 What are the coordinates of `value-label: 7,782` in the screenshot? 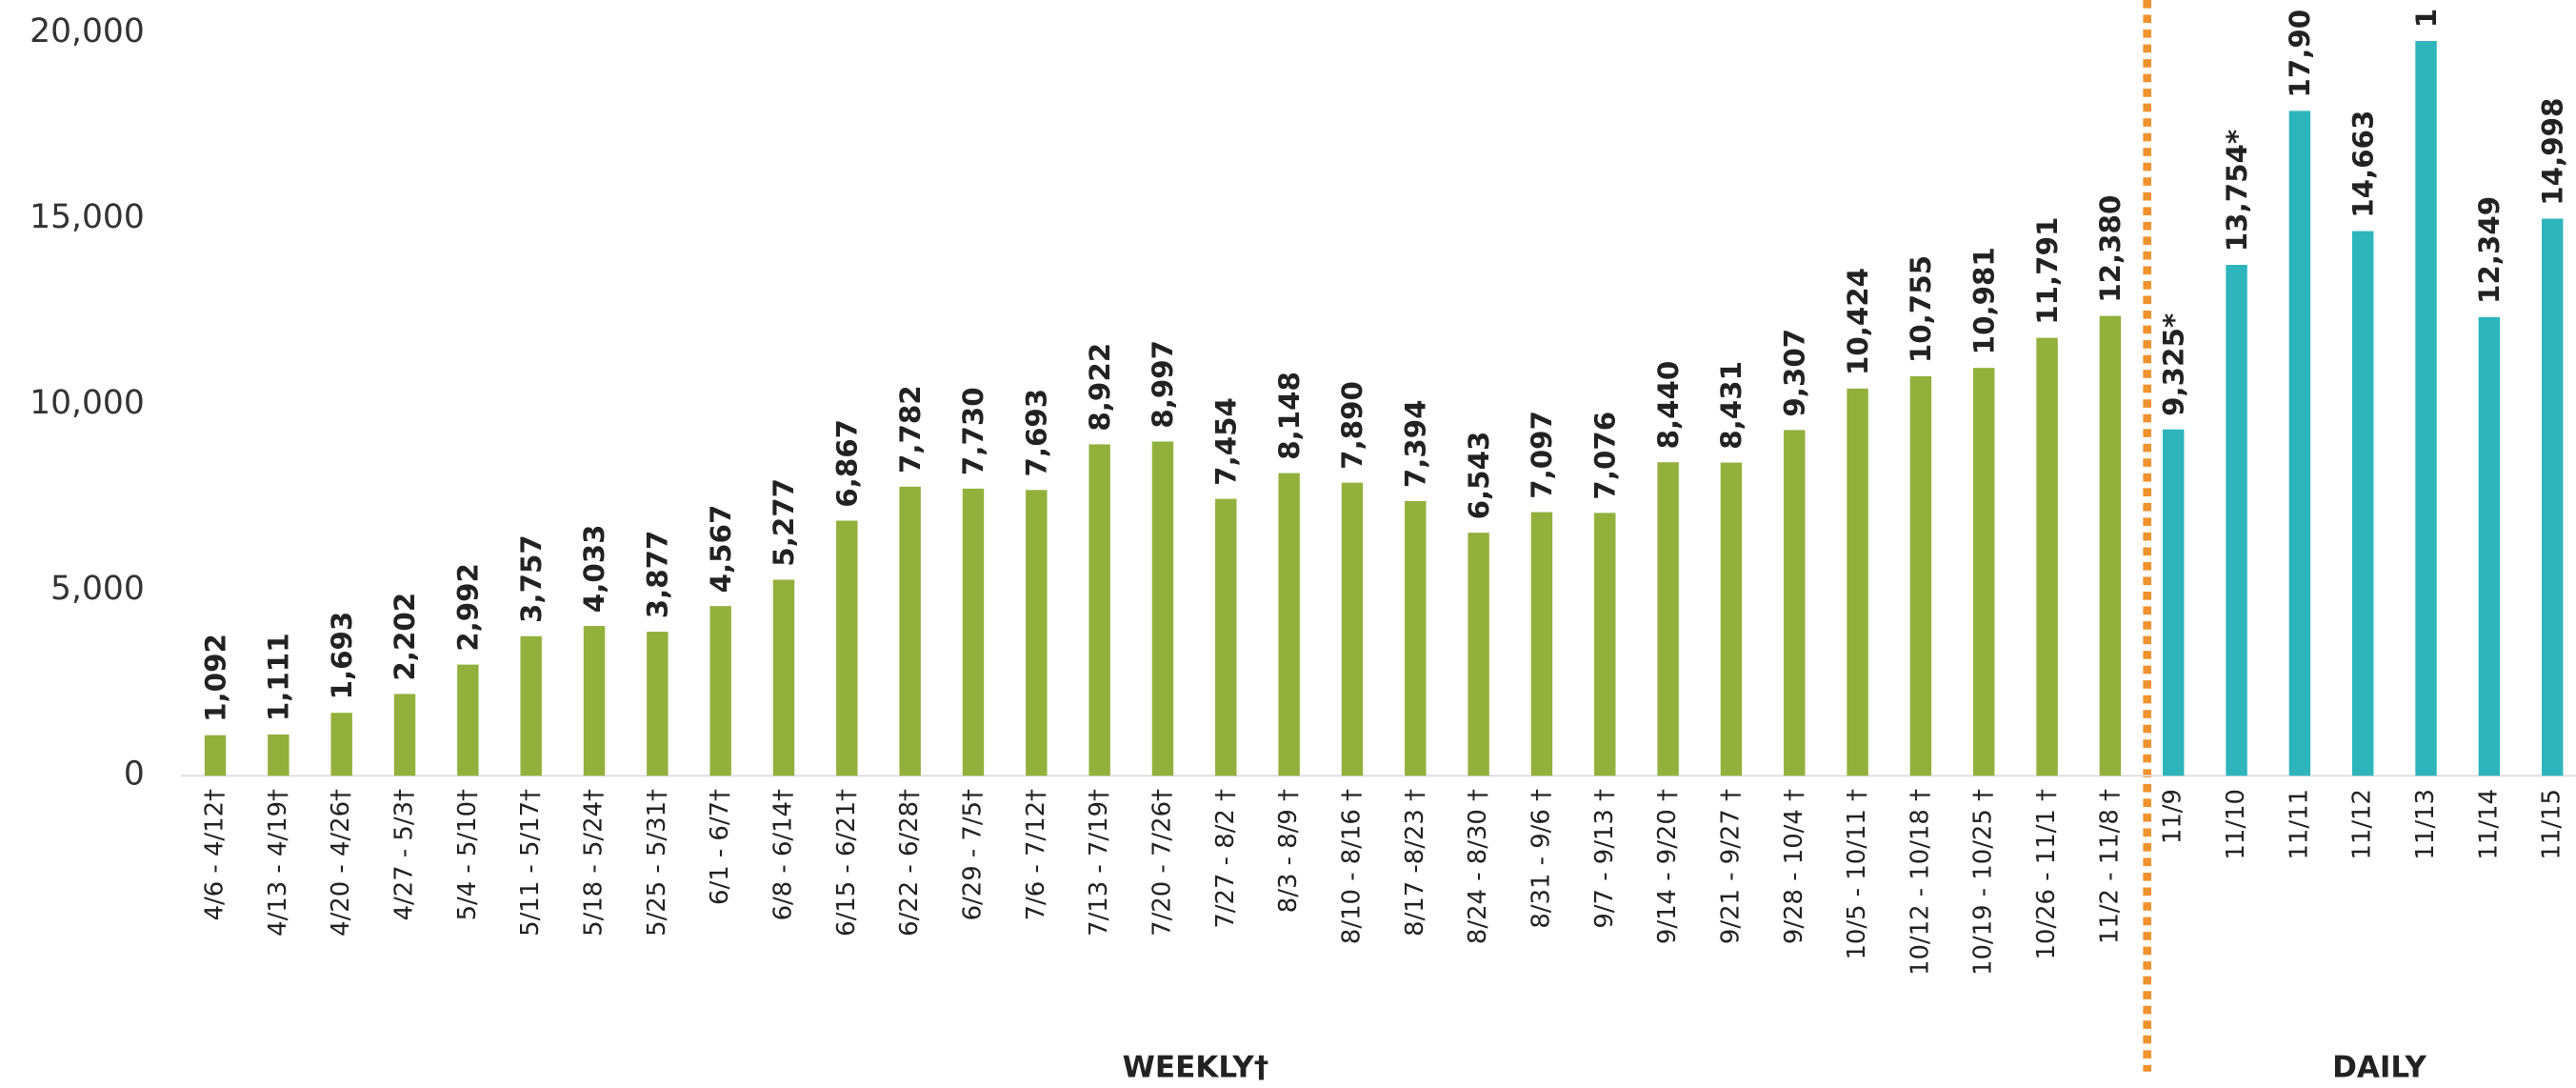 It's located at (910, 429).